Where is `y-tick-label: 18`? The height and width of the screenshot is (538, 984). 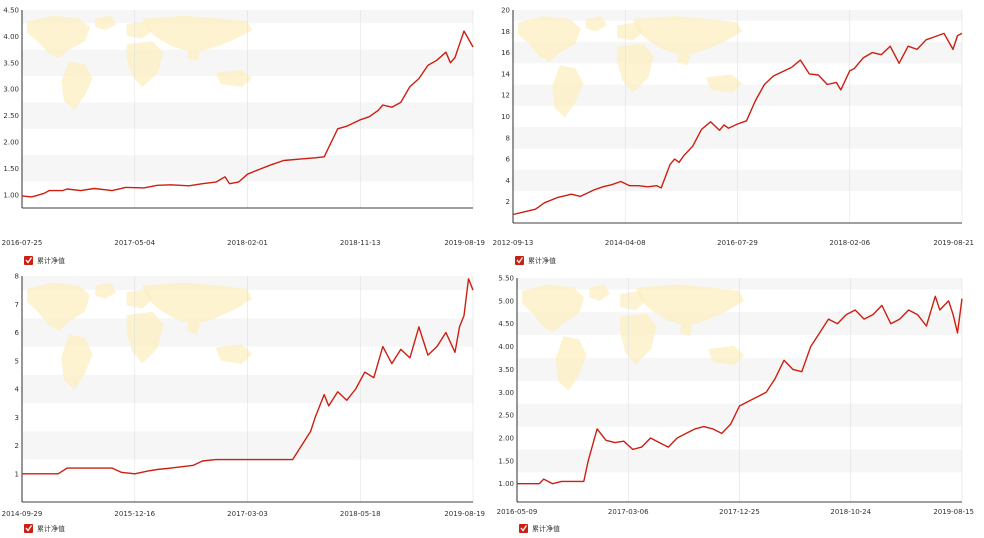 y-tick-label: 18 is located at coordinates (505, 32).